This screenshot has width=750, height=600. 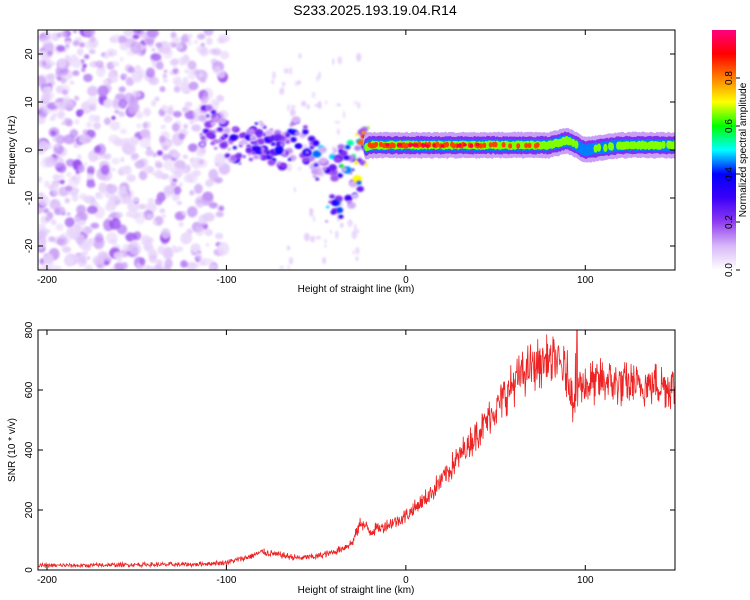 What do you see at coordinates (375, 10) in the screenshot?
I see `page-title: S233.2025.193.19.04.R14` at bounding box center [375, 10].